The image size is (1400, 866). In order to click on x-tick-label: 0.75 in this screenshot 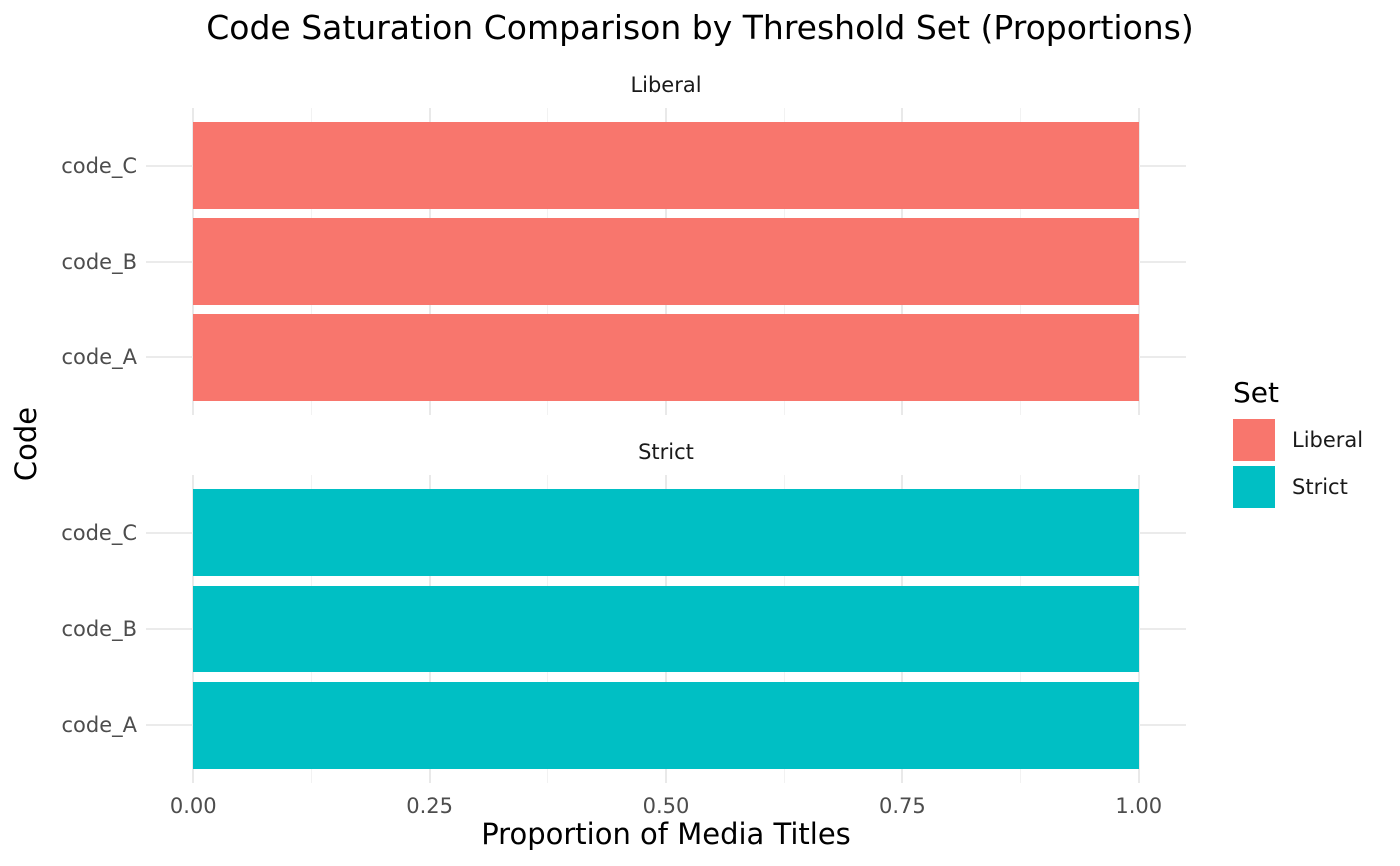, I will do `click(902, 806)`.